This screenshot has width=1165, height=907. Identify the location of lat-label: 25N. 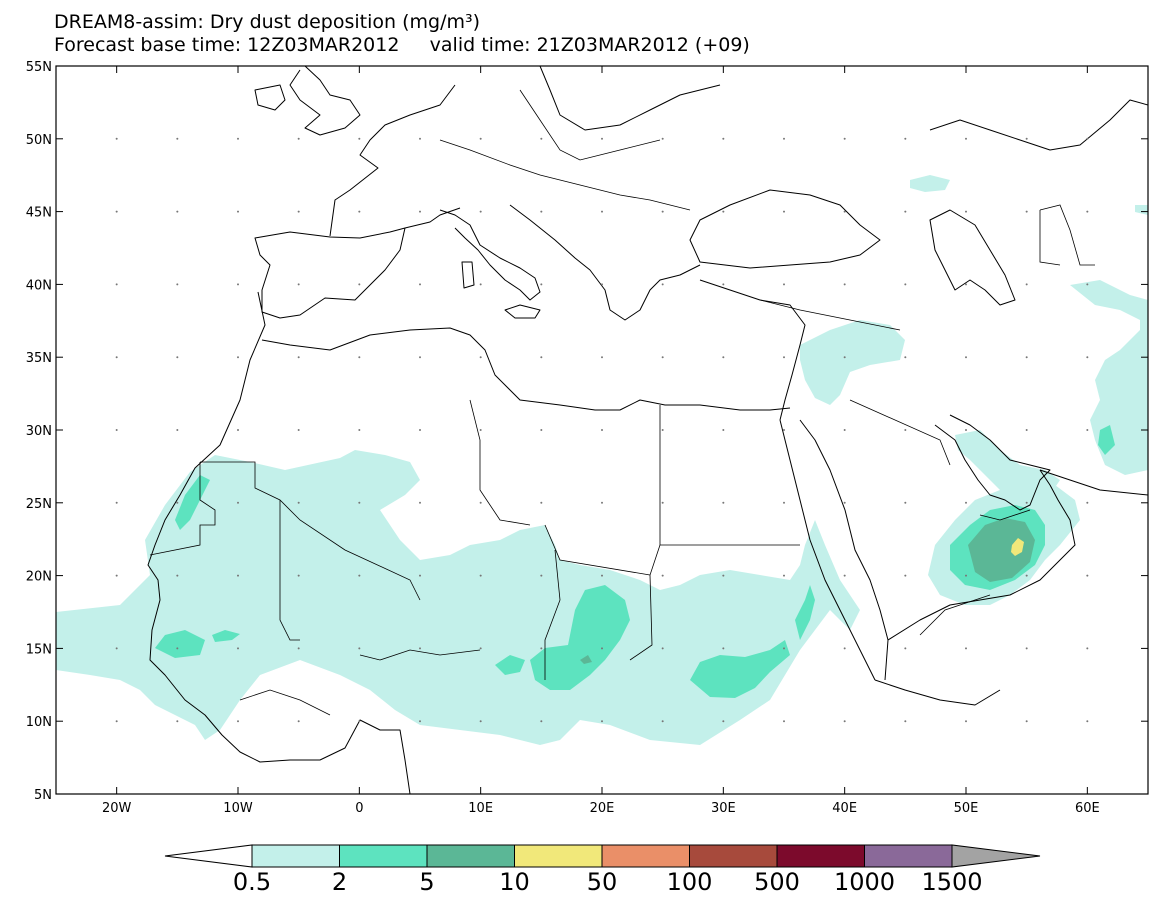
(39, 504).